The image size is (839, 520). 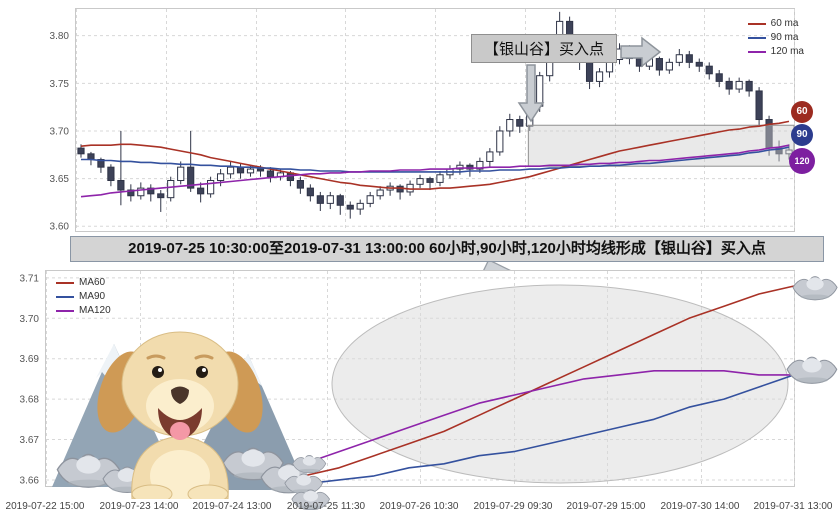 I want to click on svg-text: 3.60, so click(x=60, y=227).